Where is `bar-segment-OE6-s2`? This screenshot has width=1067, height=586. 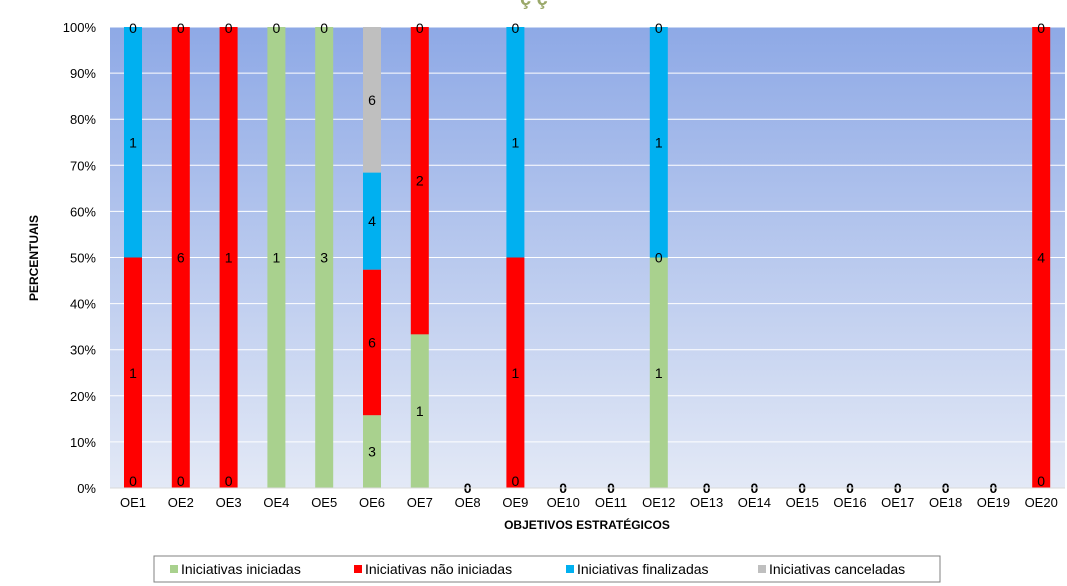 bar-segment-OE6-s2 is located at coordinates (372, 221).